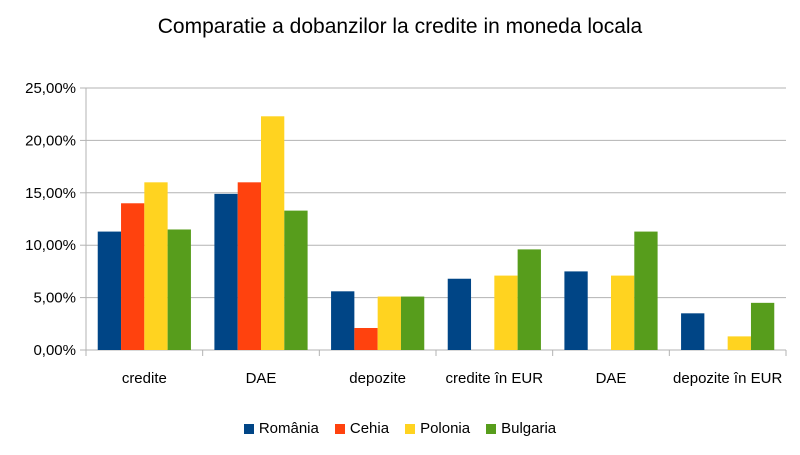 The height and width of the screenshot is (455, 800). What do you see at coordinates (50, 140) in the screenshot?
I see `y-tick-label: 20,00%` at bounding box center [50, 140].